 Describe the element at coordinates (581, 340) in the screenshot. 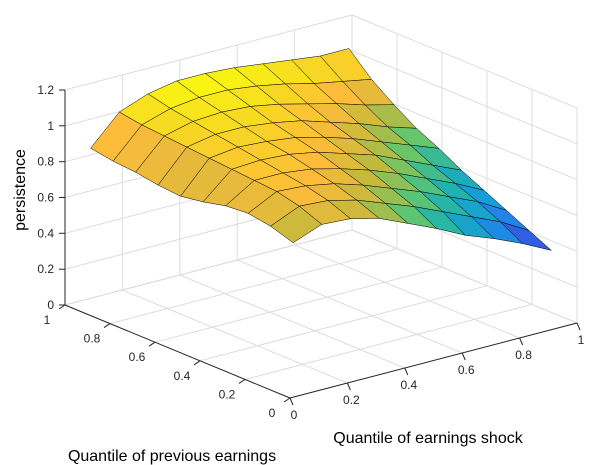

I see `x-tick-label: 1` at that location.